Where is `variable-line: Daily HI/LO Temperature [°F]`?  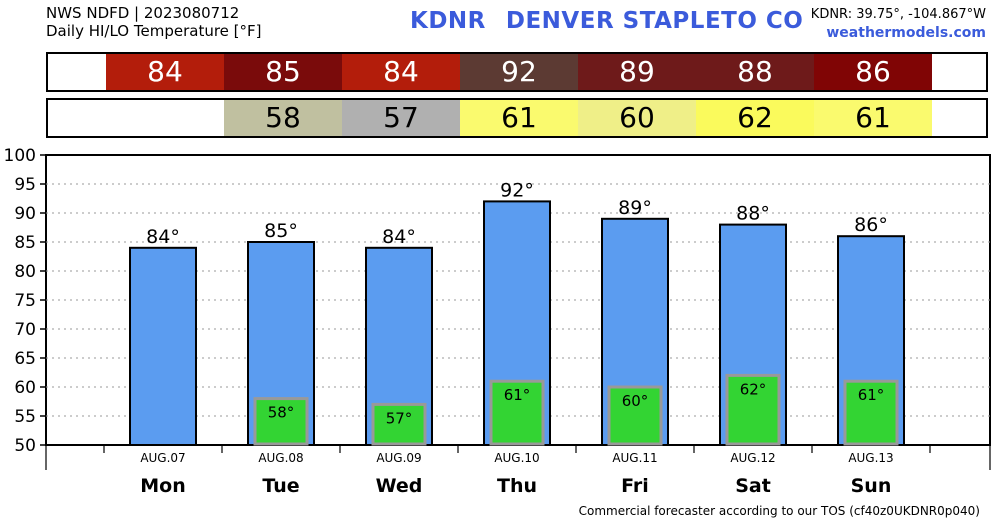 variable-line: Daily HI/LO Temperature [°F] is located at coordinates (154, 31).